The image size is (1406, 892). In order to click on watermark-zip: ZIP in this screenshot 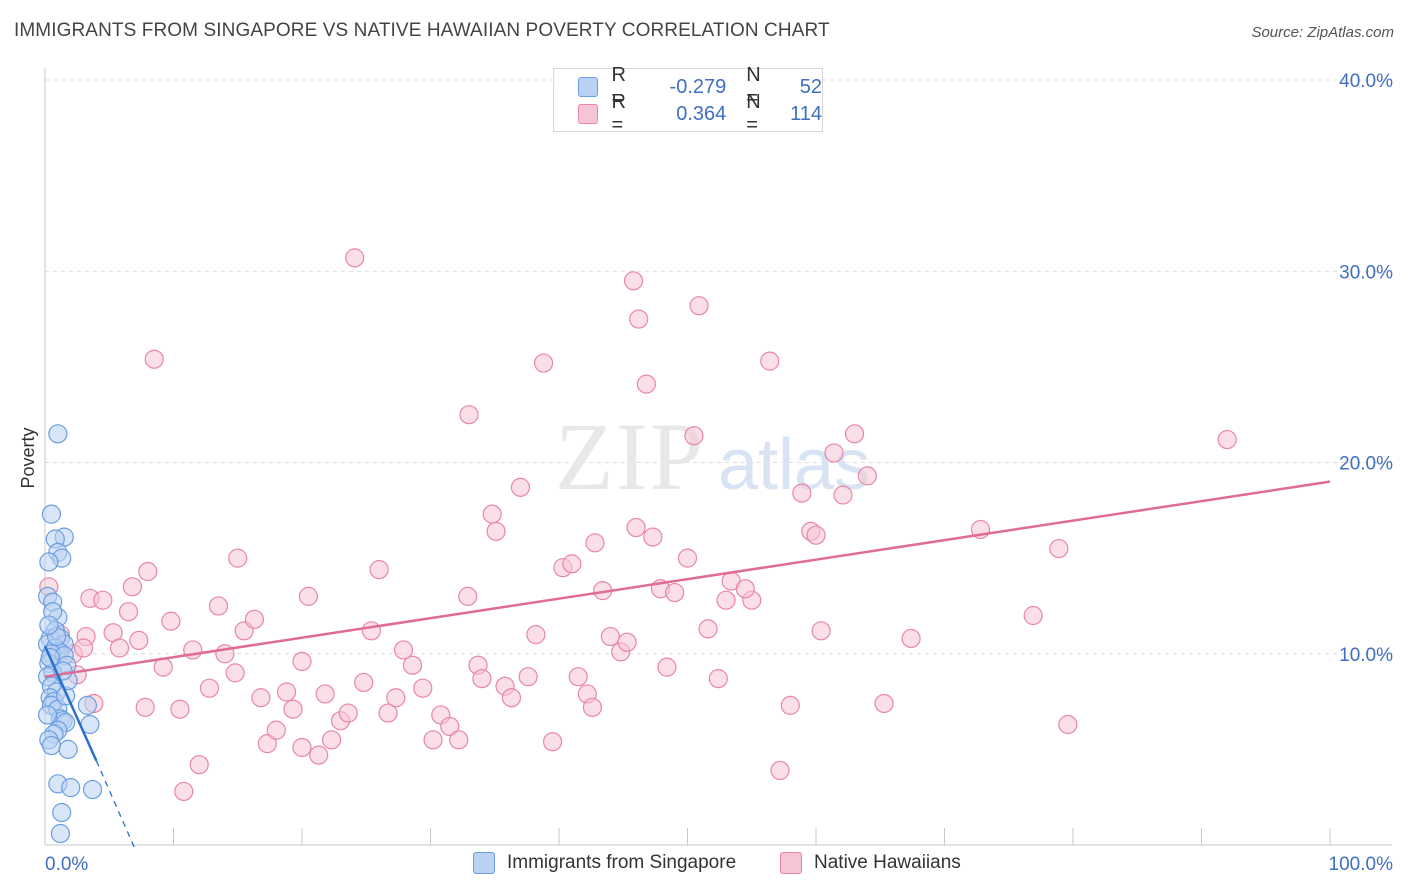, I will do `click(630, 456)`.